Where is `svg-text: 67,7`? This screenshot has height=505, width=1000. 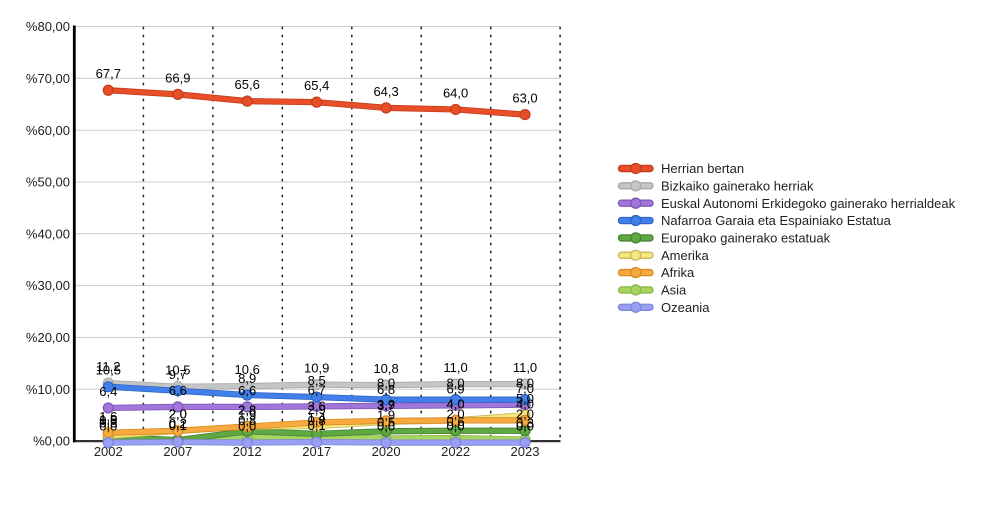 svg-text: 67,7 is located at coordinates (108, 73).